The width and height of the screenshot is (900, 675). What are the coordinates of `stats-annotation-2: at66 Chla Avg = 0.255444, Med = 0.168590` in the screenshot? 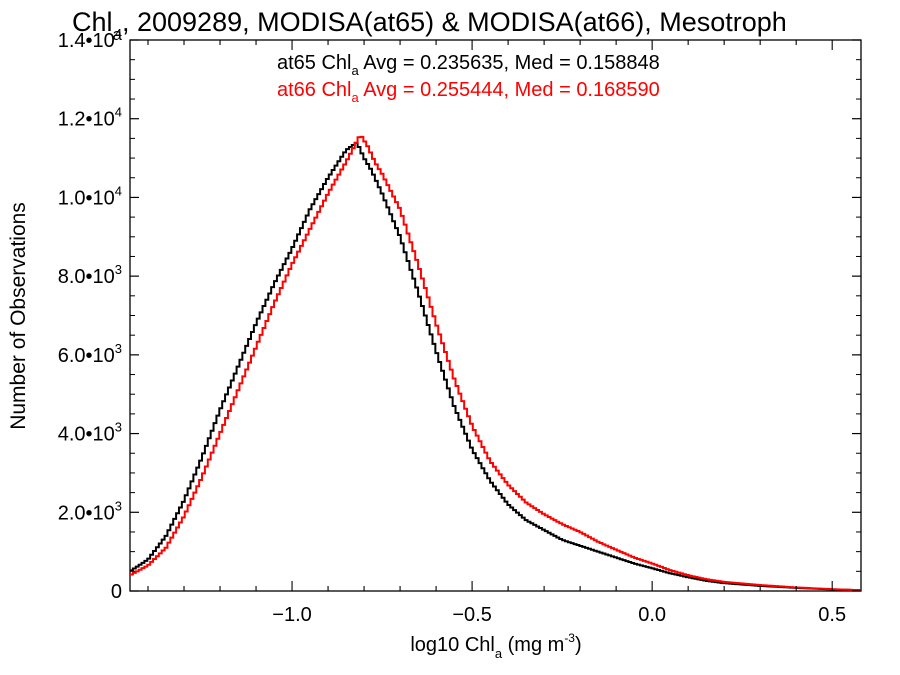 It's located at (468, 92).